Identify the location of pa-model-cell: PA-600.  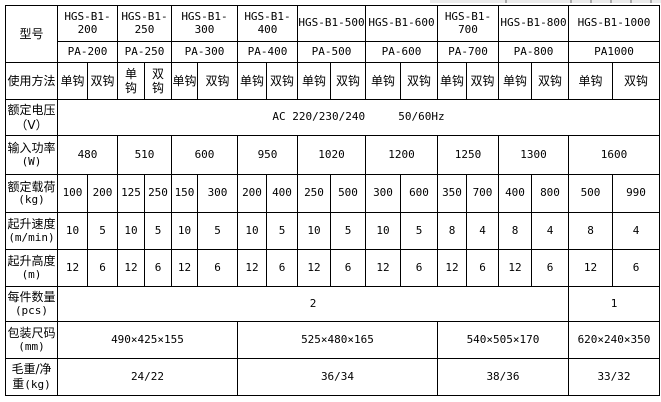
(401, 52).